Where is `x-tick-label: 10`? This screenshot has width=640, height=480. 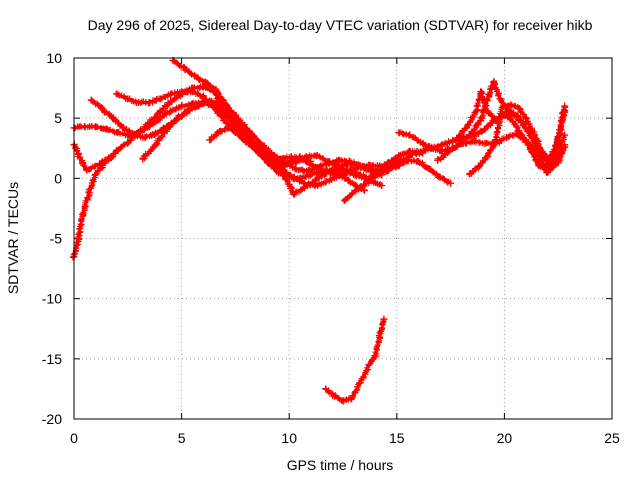
x-tick-label: 10 is located at coordinates (289, 438).